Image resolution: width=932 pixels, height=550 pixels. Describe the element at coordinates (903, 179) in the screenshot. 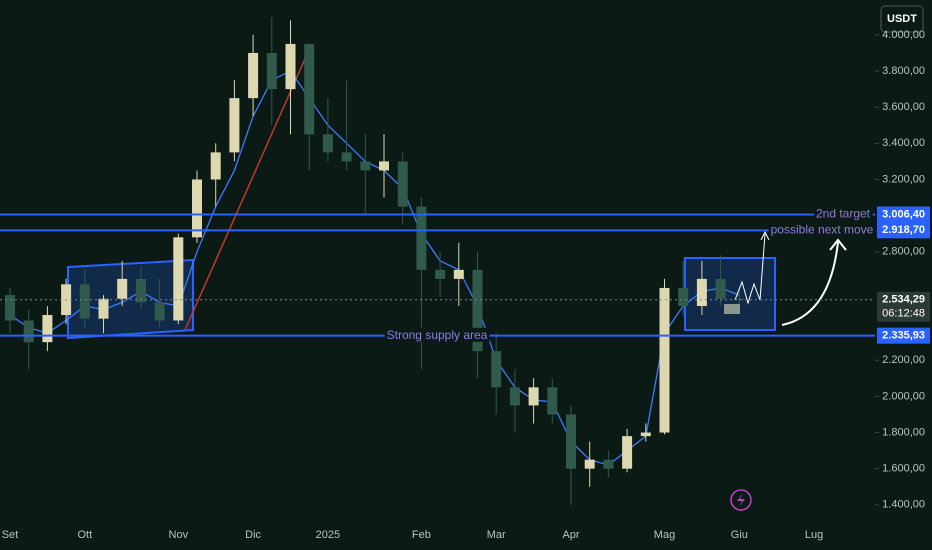

I see `y-tick-label: 3.200,00` at that location.